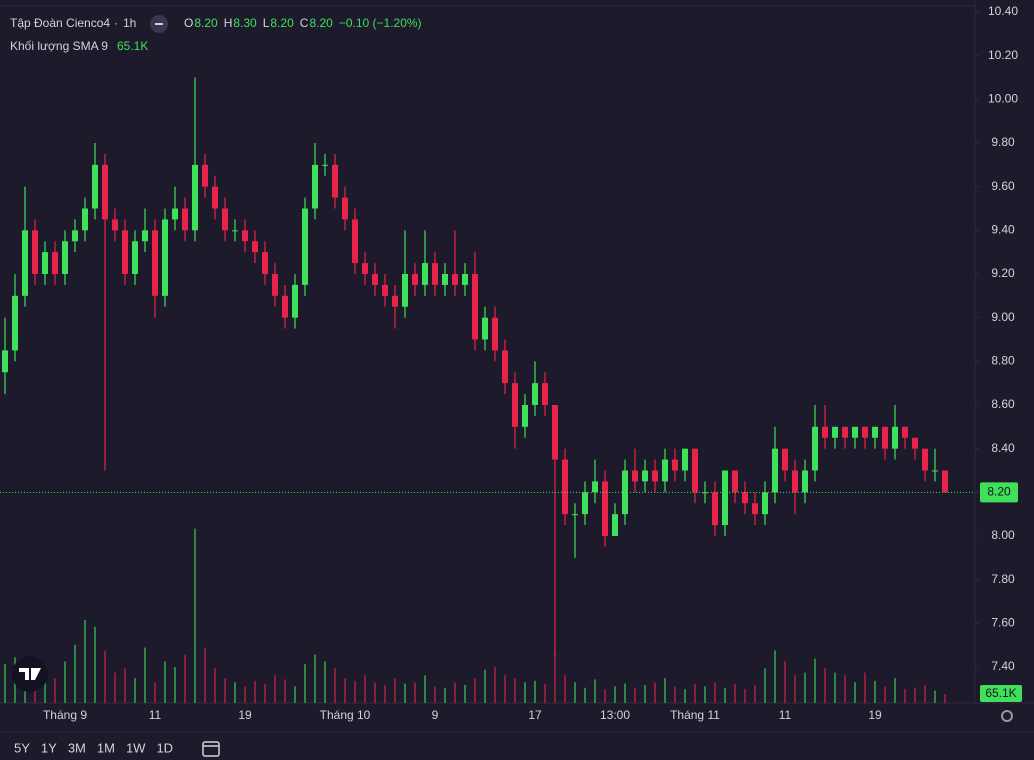 Image resolution: width=1034 pixels, height=760 pixels. What do you see at coordinates (245, 23) in the screenshot?
I see `ohlc-value: 8.30` at bounding box center [245, 23].